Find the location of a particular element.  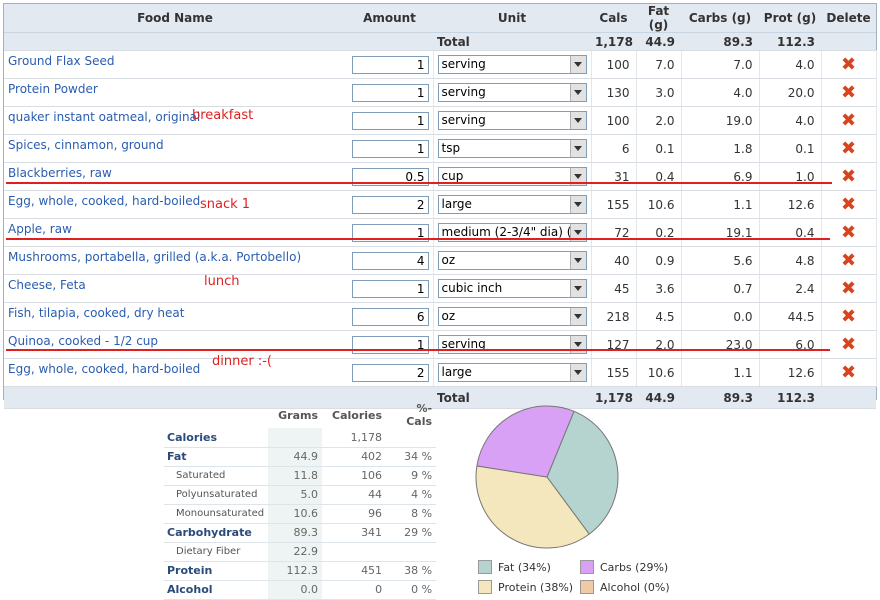

summary-grams: 44.9 is located at coordinates (295, 457).